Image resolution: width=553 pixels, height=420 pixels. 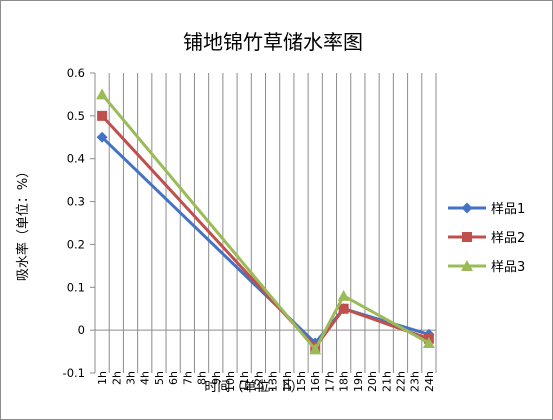 What do you see at coordinates (81, 330) in the screenshot?
I see `y-tick-label: 0` at bounding box center [81, 330].